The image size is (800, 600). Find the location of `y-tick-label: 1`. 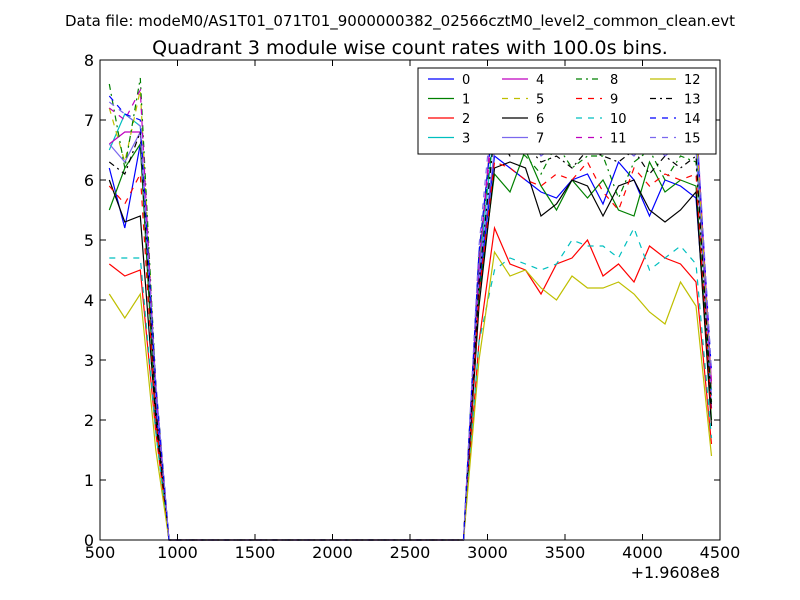

y-tick-label: 1 is located at coordinates (89, 480).